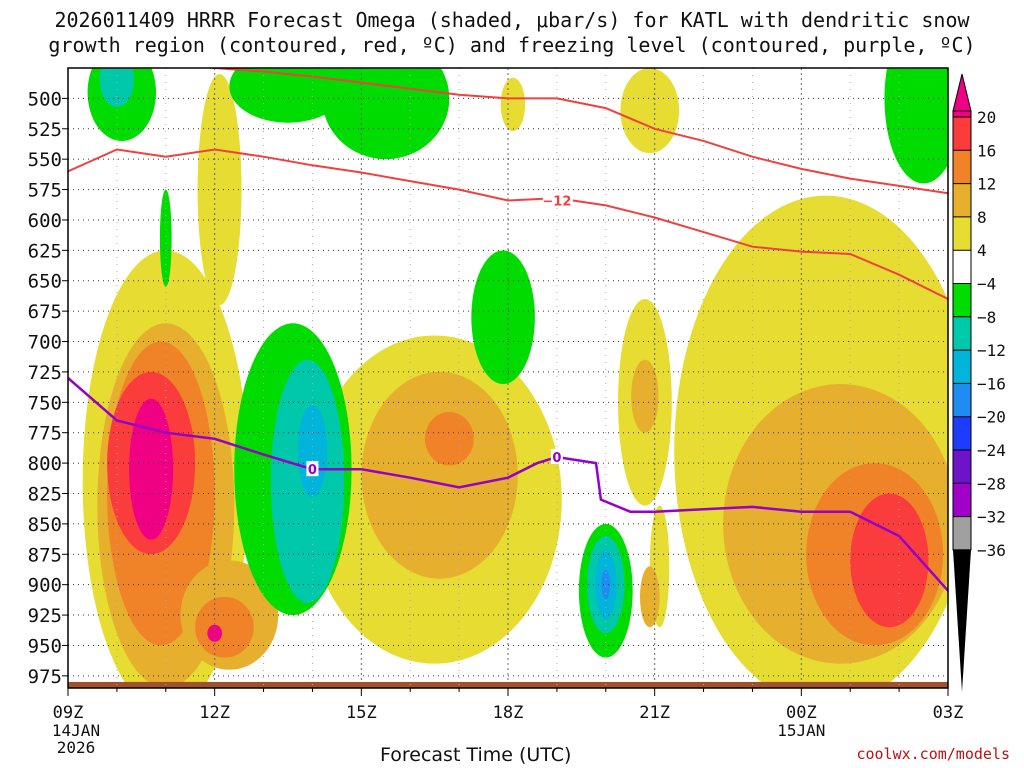 The height and width of the screenshot is (768, 1024). I want to click on x-tick-label: 03Z, so click(948, 713).